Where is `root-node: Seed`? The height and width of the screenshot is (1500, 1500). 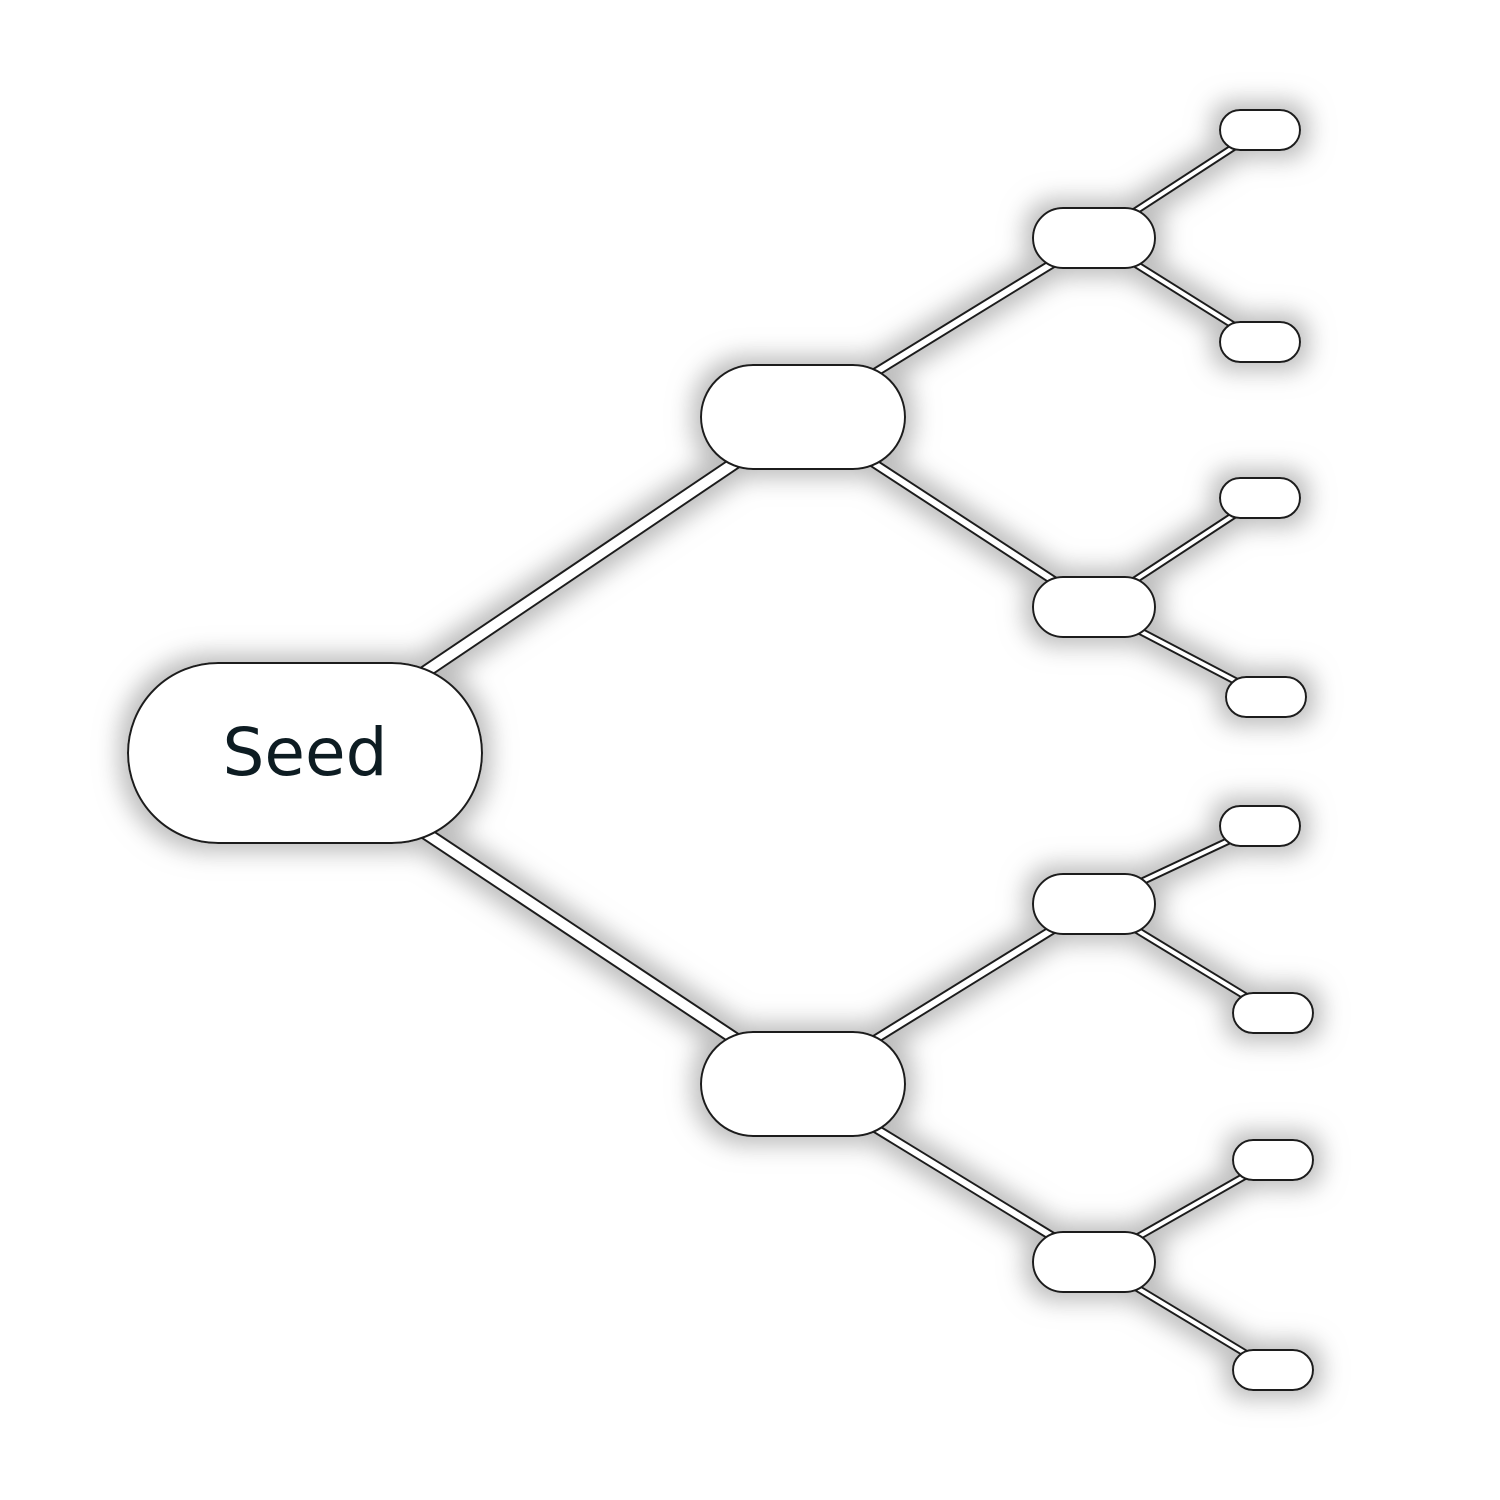
root-node: Seed is located at coordinates (305, 753).